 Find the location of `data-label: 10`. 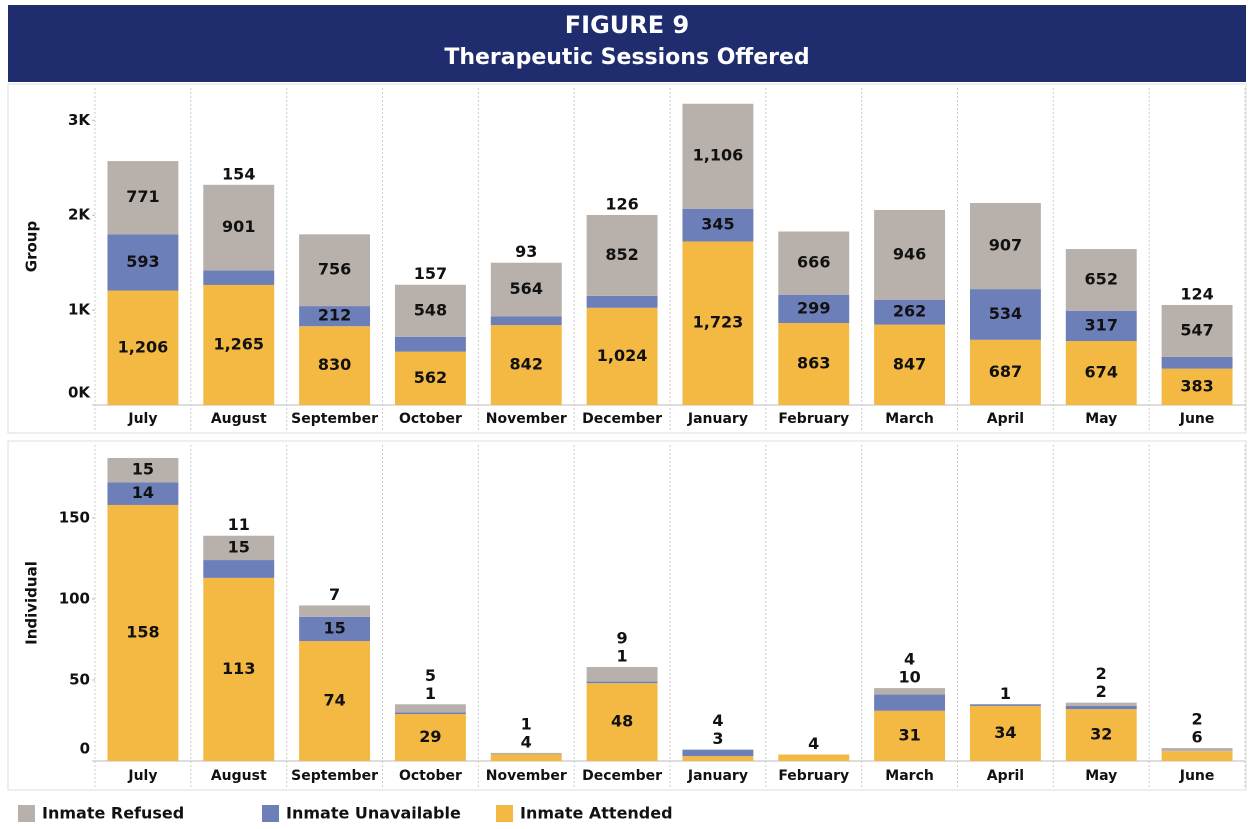

data-label: 10 is located at coordinates (909, 677).